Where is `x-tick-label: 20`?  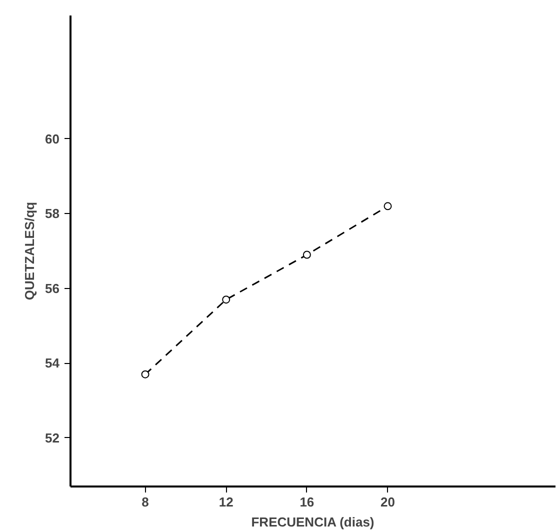 x-tick-label: 20 is located at coordinates (388, 502).